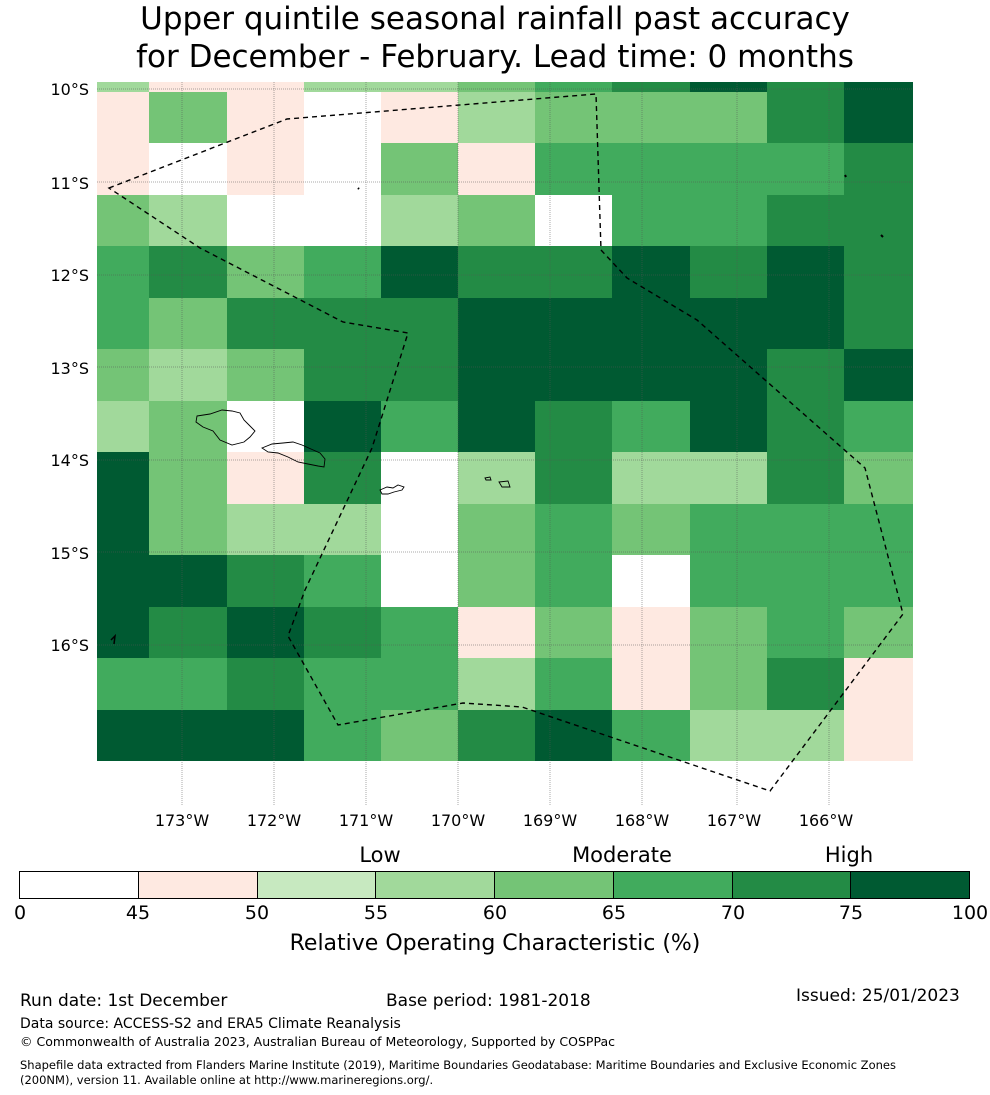  I want to click on colorbar-tick-50: 50, so click(257, 913).